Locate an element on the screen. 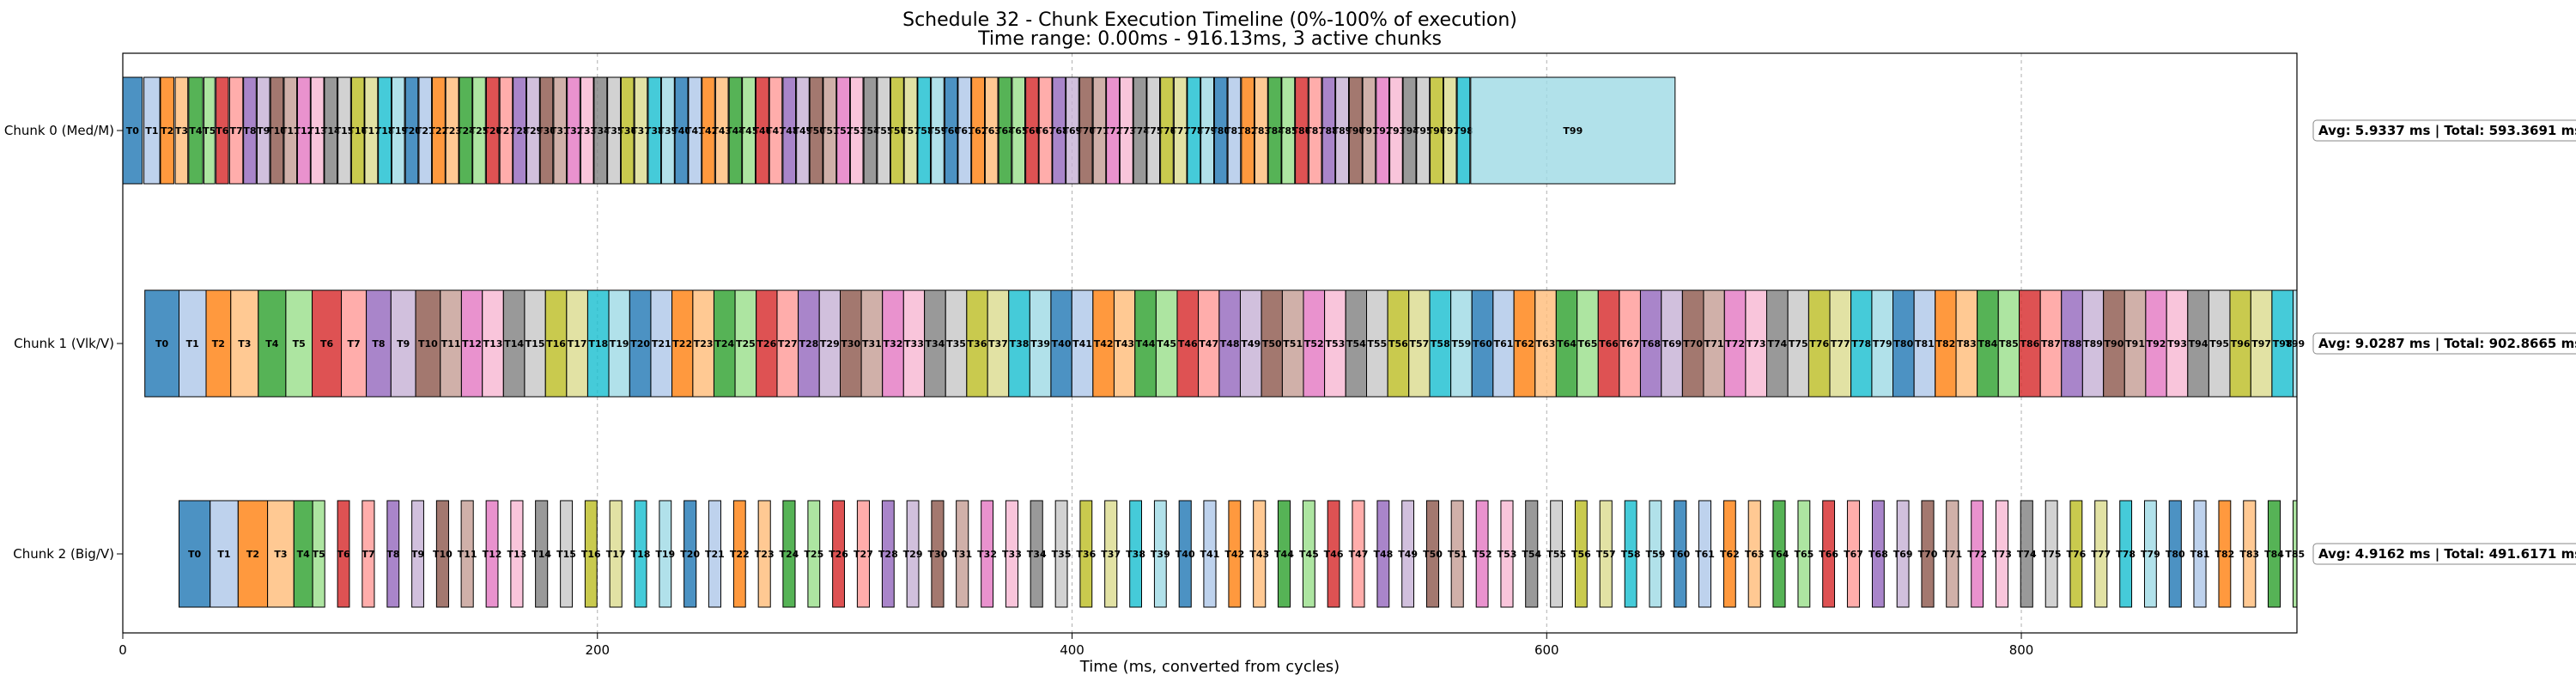 The image size is (2576, 687). task-label: T22 is located at coordinates (438, 131).